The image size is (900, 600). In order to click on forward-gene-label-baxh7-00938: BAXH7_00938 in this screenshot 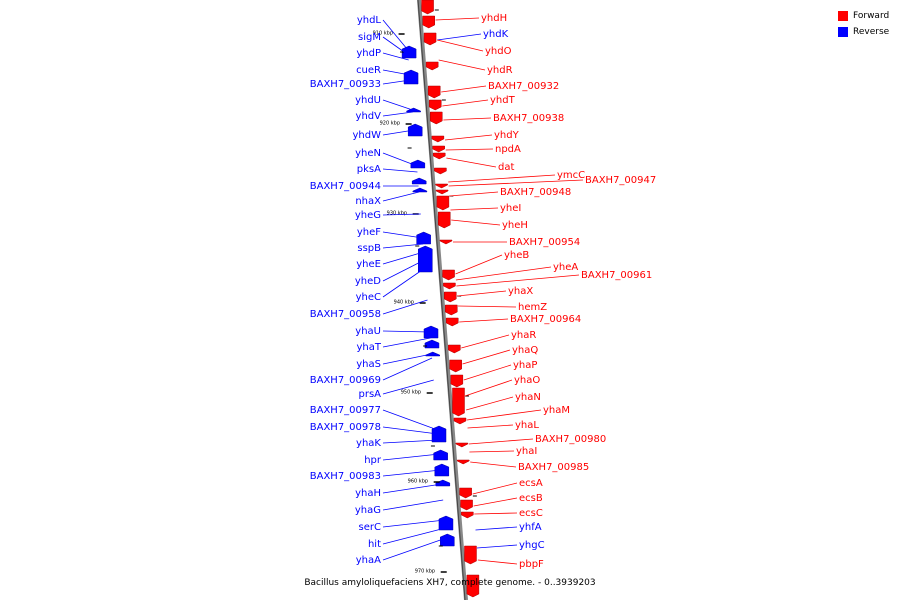, I will do `click(528, 118)`.